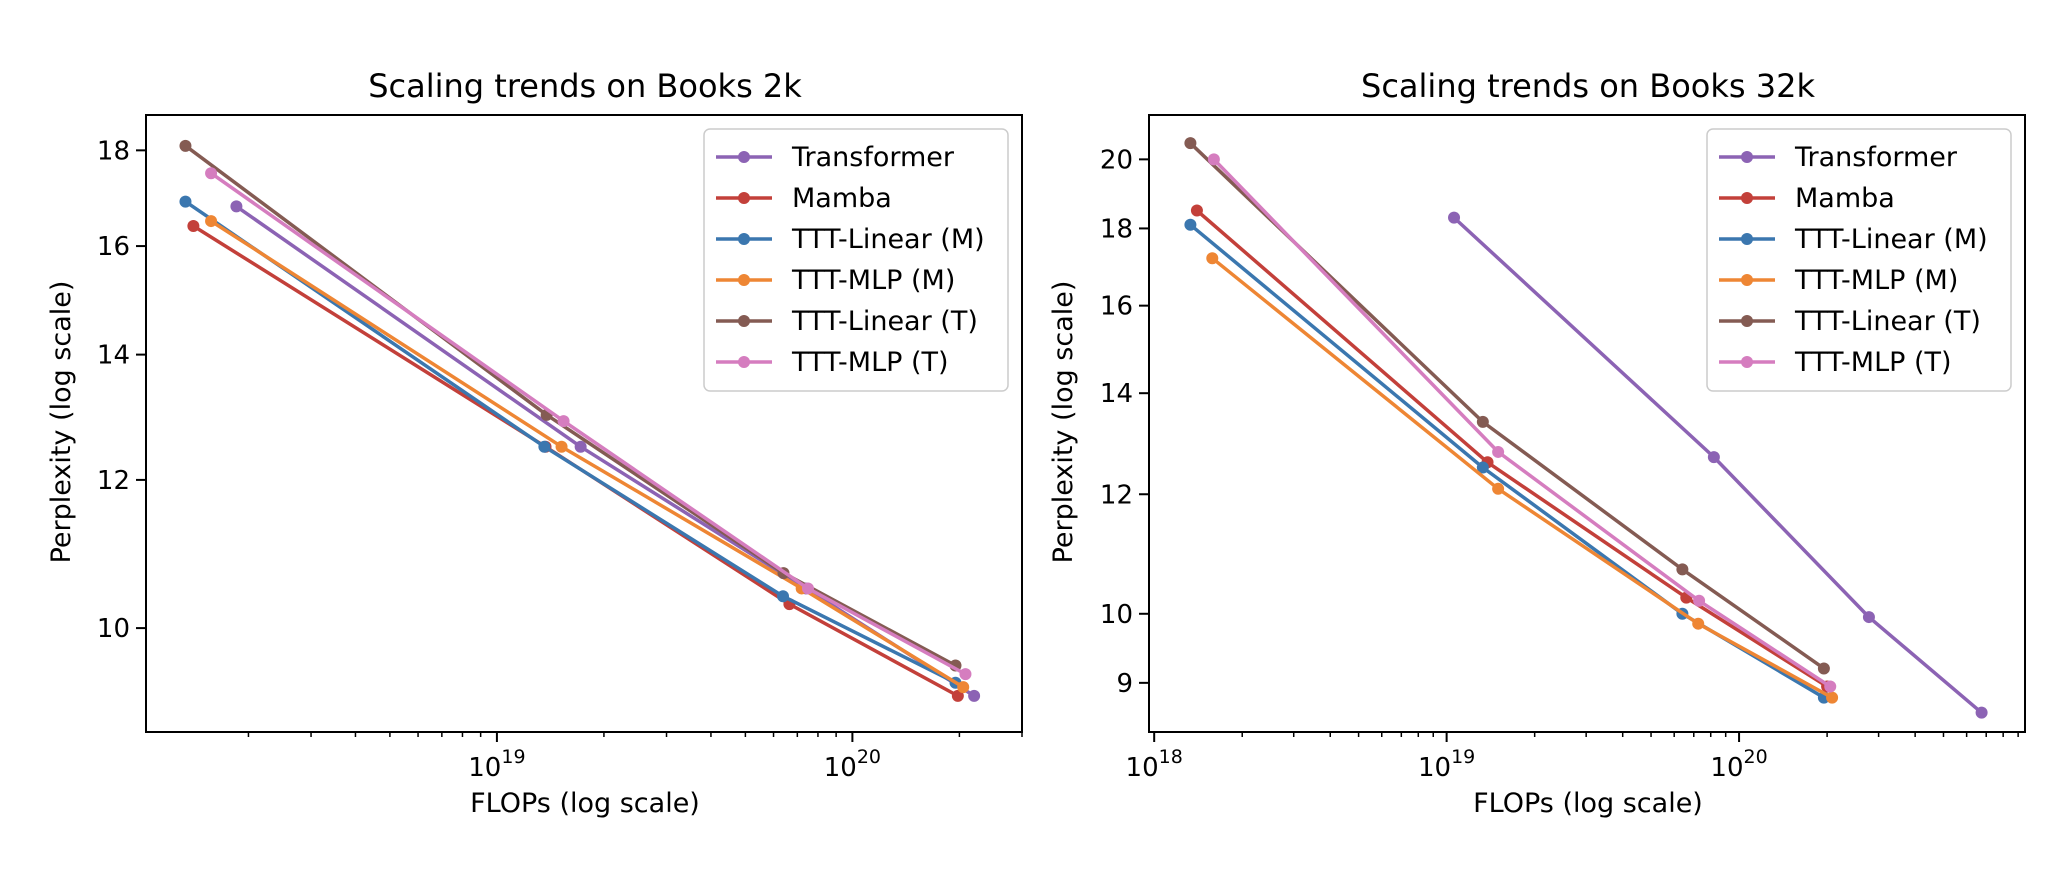 The image size is (2066, 880). Describe the element at coordinates (585, 86) in the screenshot. I see `chart-title: Scaling trends on Books 2k` at that location.